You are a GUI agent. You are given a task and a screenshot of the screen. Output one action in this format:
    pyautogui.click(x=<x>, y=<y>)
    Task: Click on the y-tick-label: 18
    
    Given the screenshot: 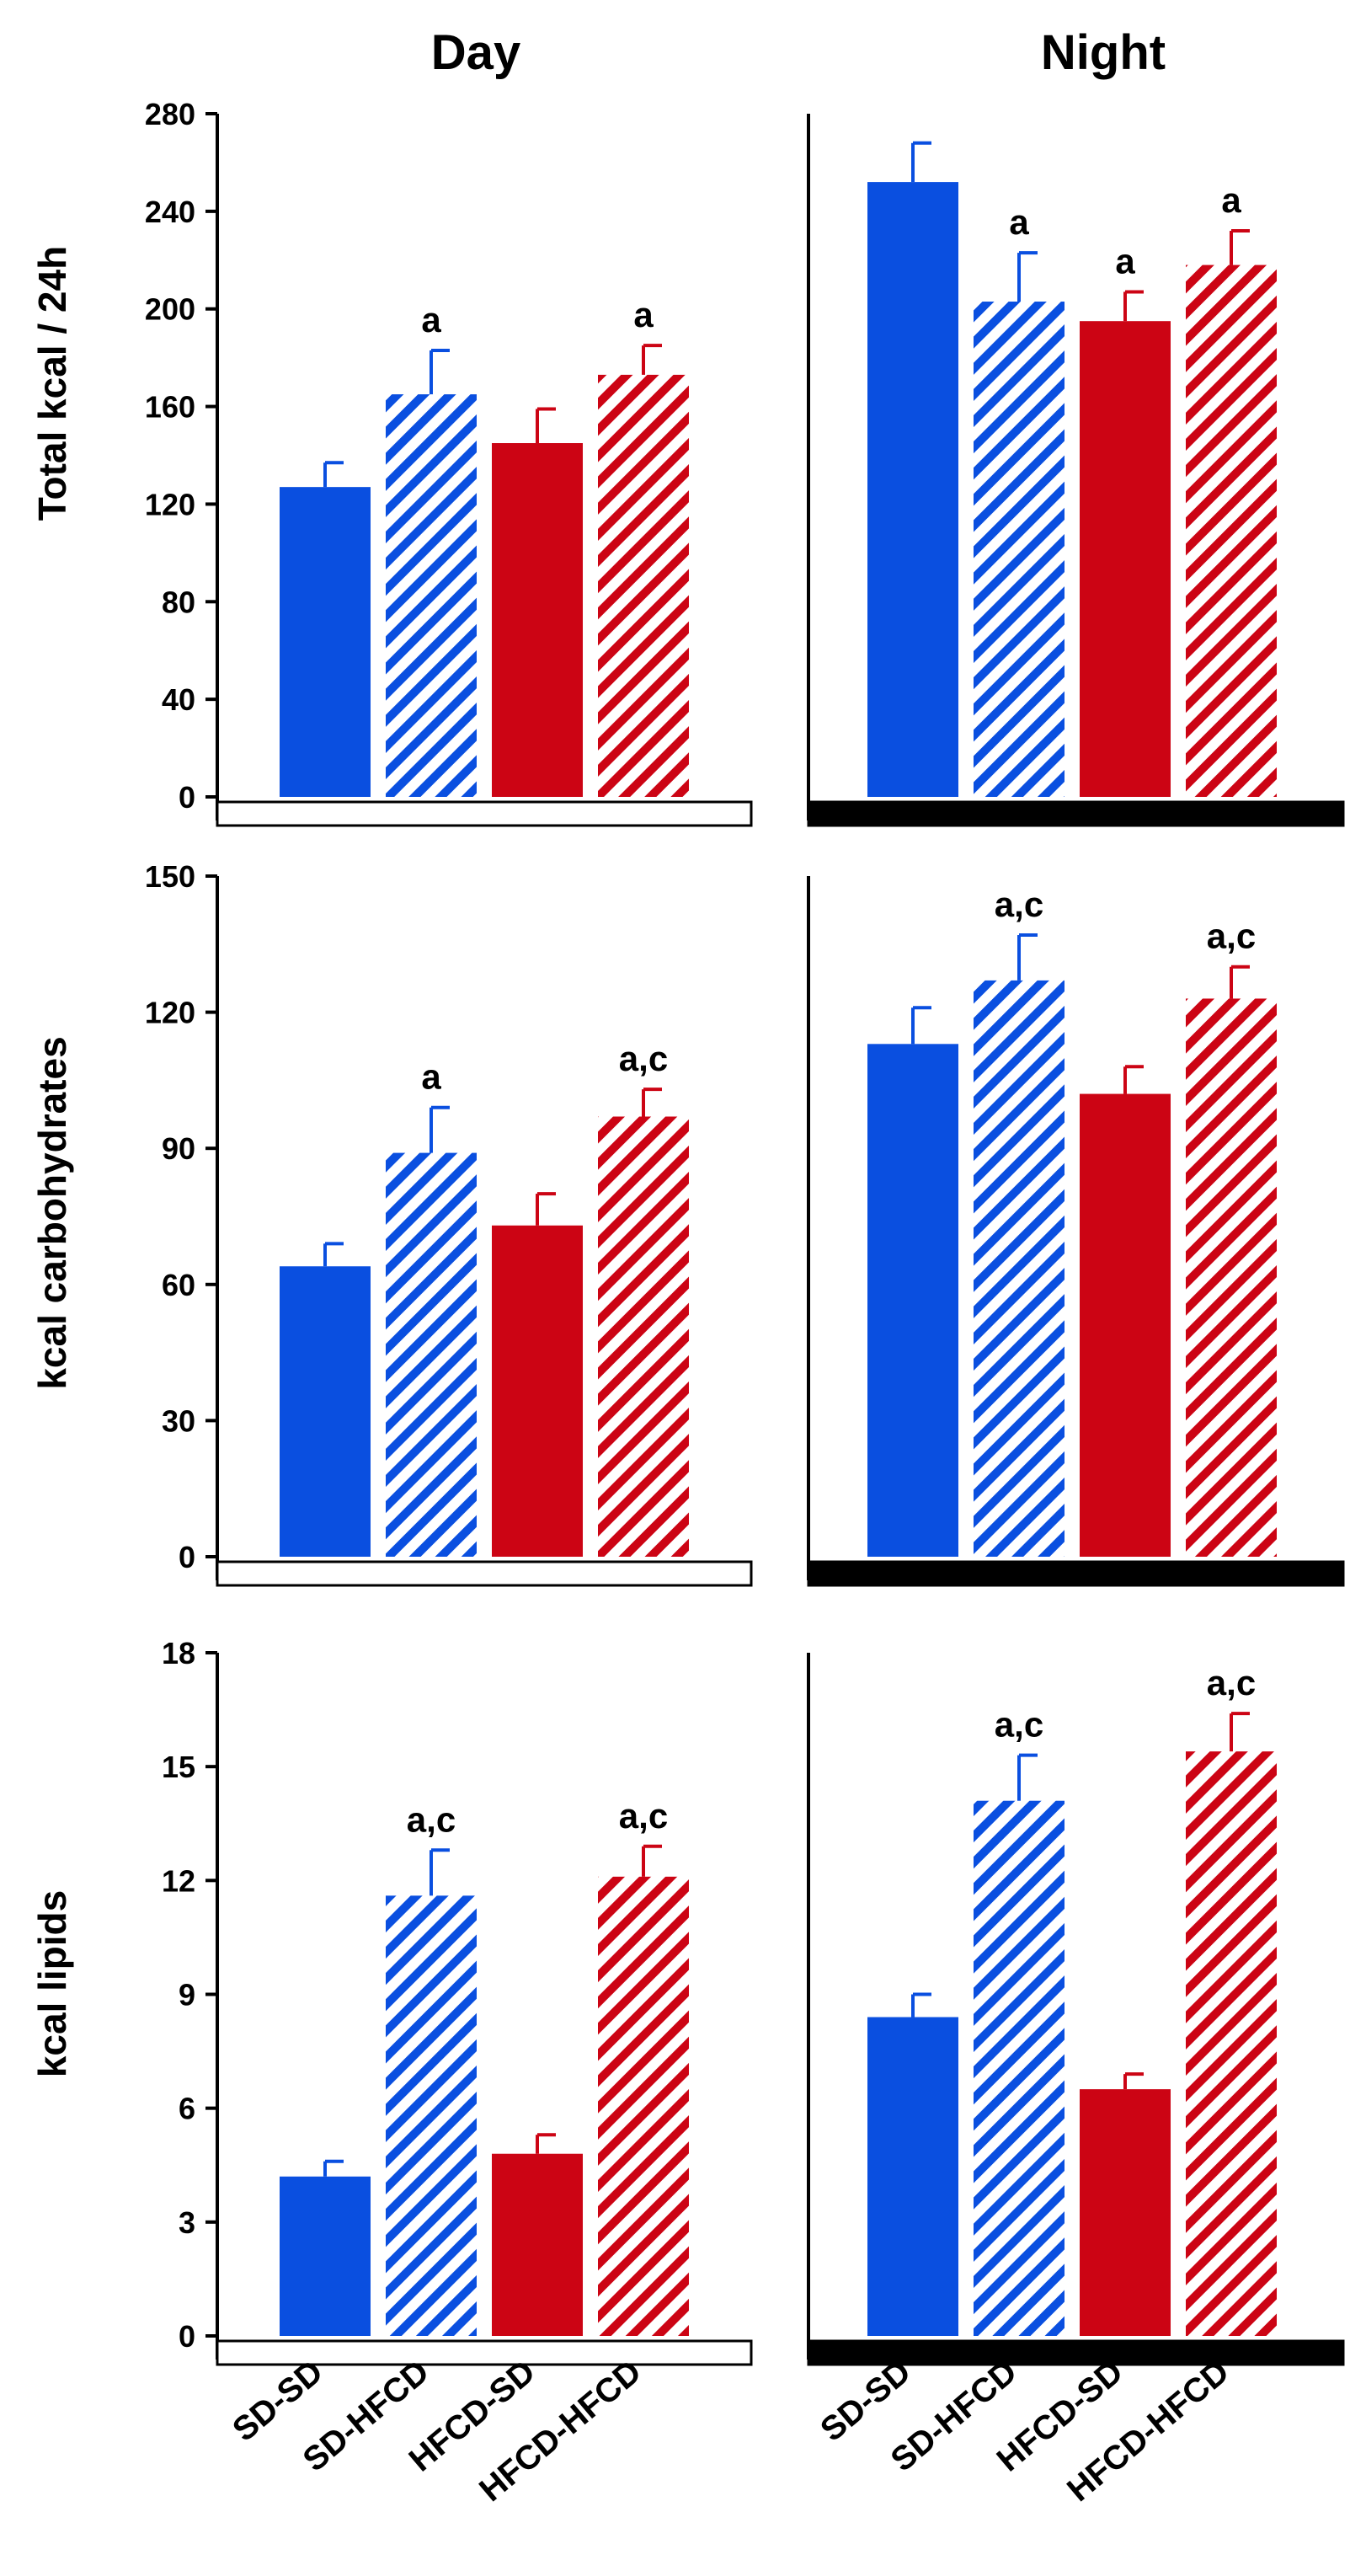 What is the action you would take?
    pyautogui.click(x=178, y=1653)
    